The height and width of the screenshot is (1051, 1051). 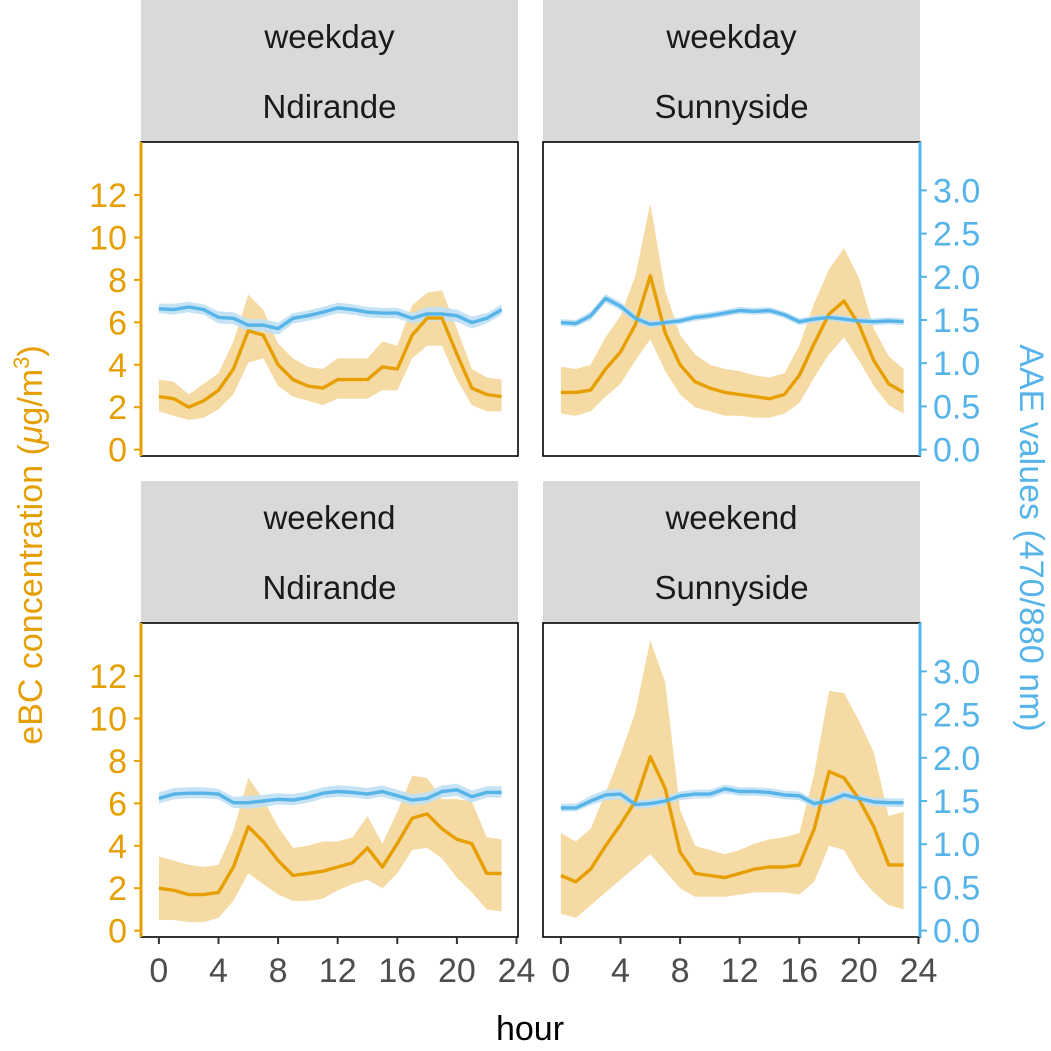 What do you see at coordinates (21, 363) in the screenshot?
I see `y-axis-left-title-sup: 3` at bounding box center [21, 363].